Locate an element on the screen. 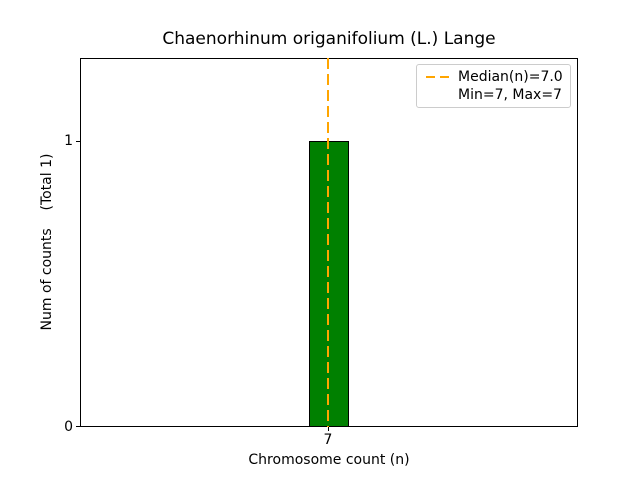 Image resolution: width=640 pixels, height=480 pixels. y-tick-label-0: 0 is located at coordinates (68, 427).